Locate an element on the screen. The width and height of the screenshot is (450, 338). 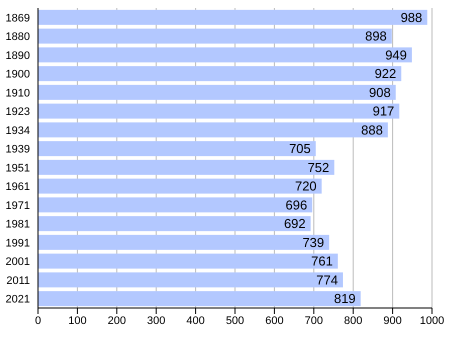
y-tick-label: 1934 is located at coordinates (18, 130).